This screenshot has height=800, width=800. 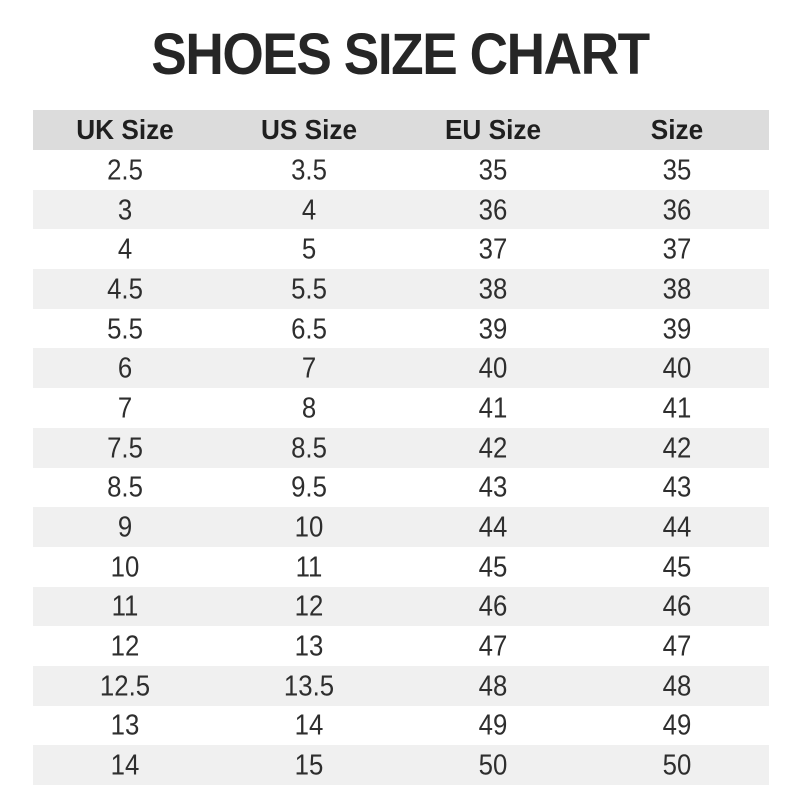 I want to click on column-header: US Size, so click(x=309, y=129).